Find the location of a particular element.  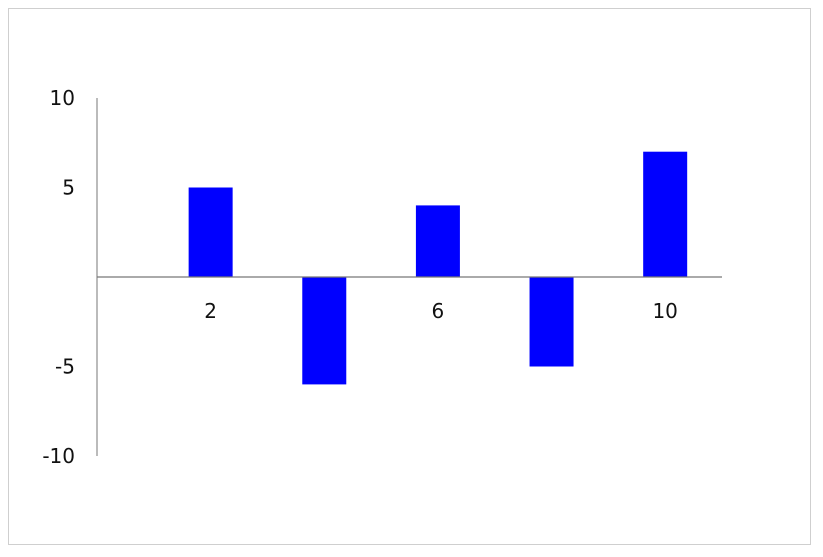

y-tick-label: -5 is located at coordinates (65, 367).